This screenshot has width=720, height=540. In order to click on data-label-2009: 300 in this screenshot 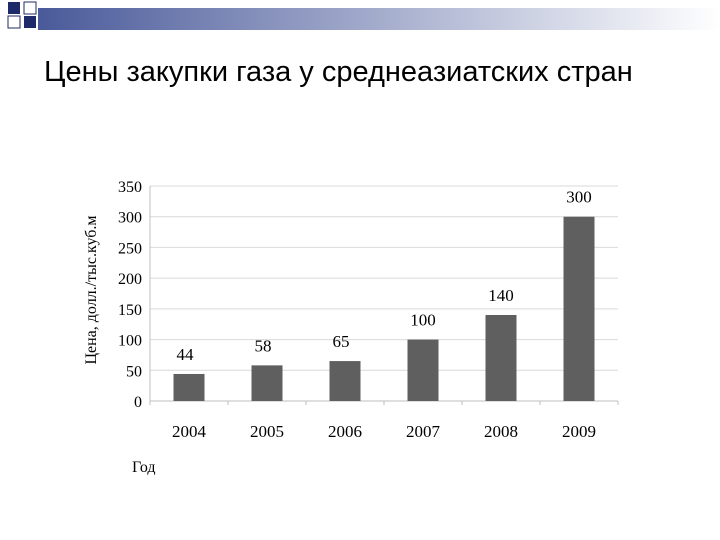, I will do `click(579, 197)`.